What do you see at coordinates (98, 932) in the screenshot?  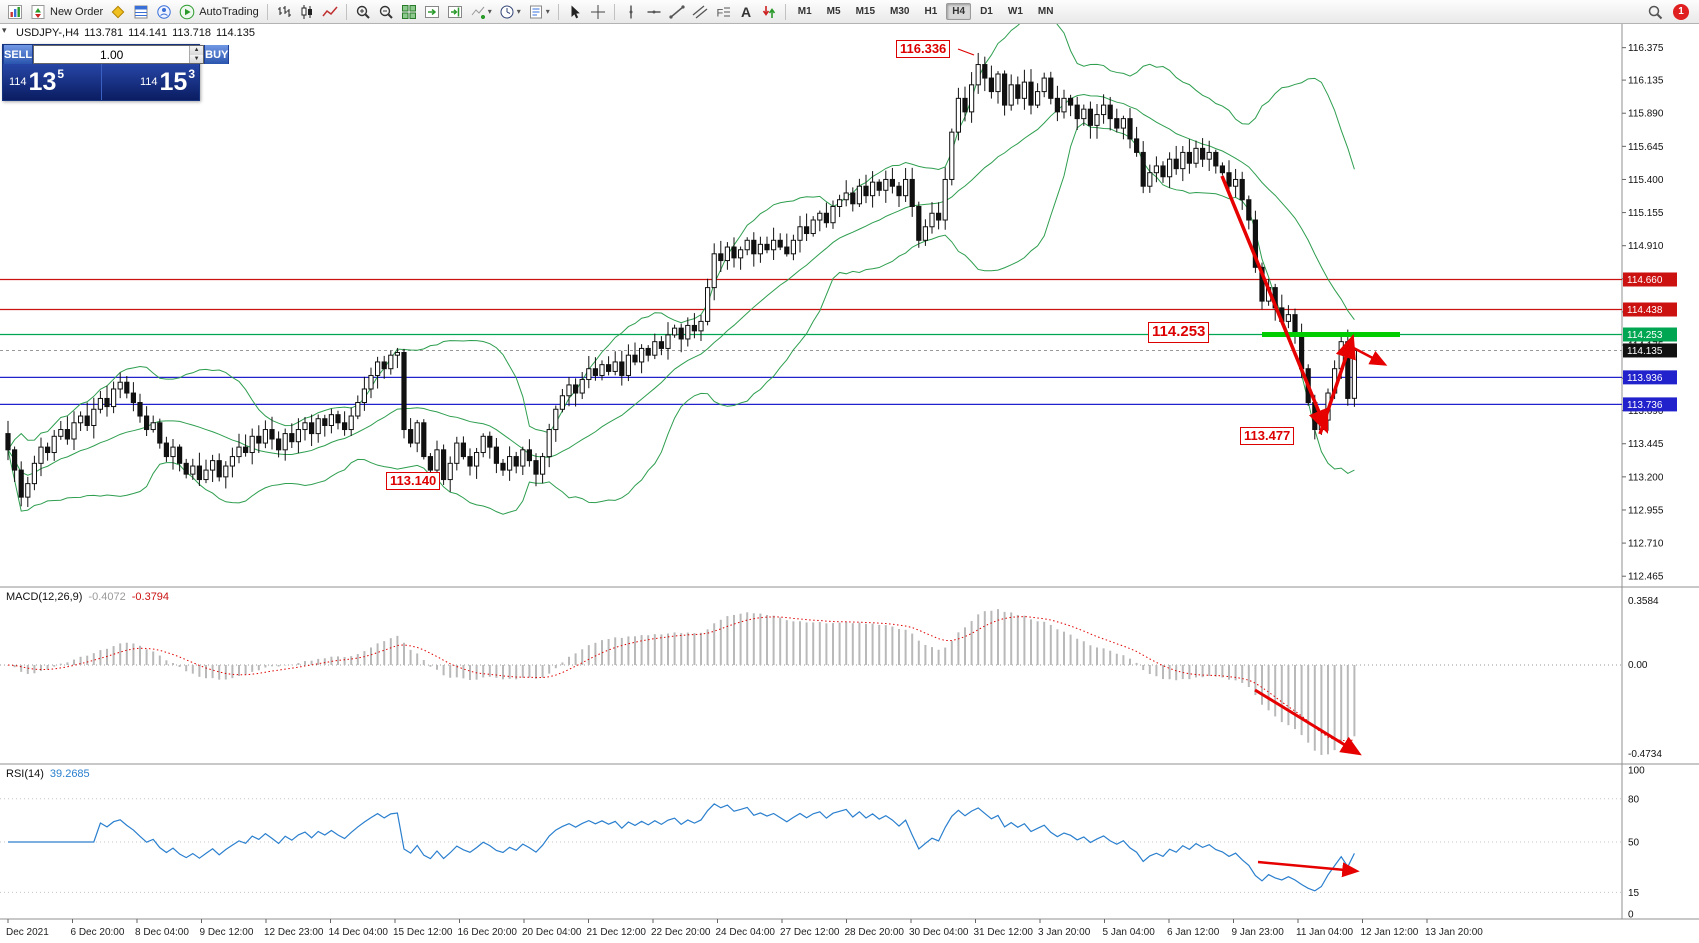 I see `svg-text: 6 Dec 20:00` at bounding box center [98, 932].